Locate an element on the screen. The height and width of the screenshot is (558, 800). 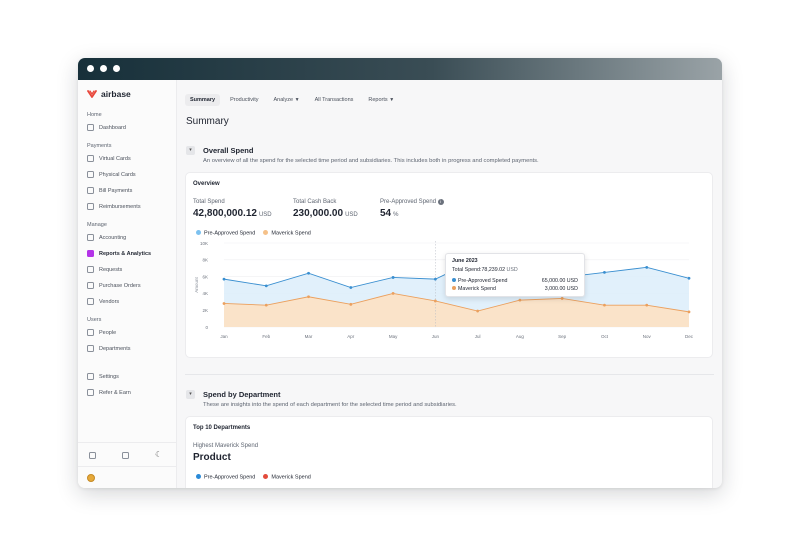
sidebar-item-reports-analytics: Reports & Analytics is located at coordinates (127, 253).